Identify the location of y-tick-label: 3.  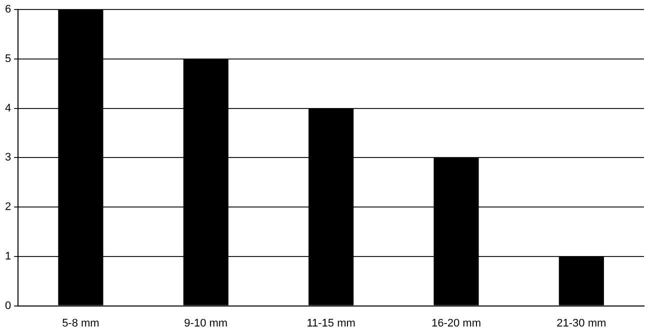
(8, 158).